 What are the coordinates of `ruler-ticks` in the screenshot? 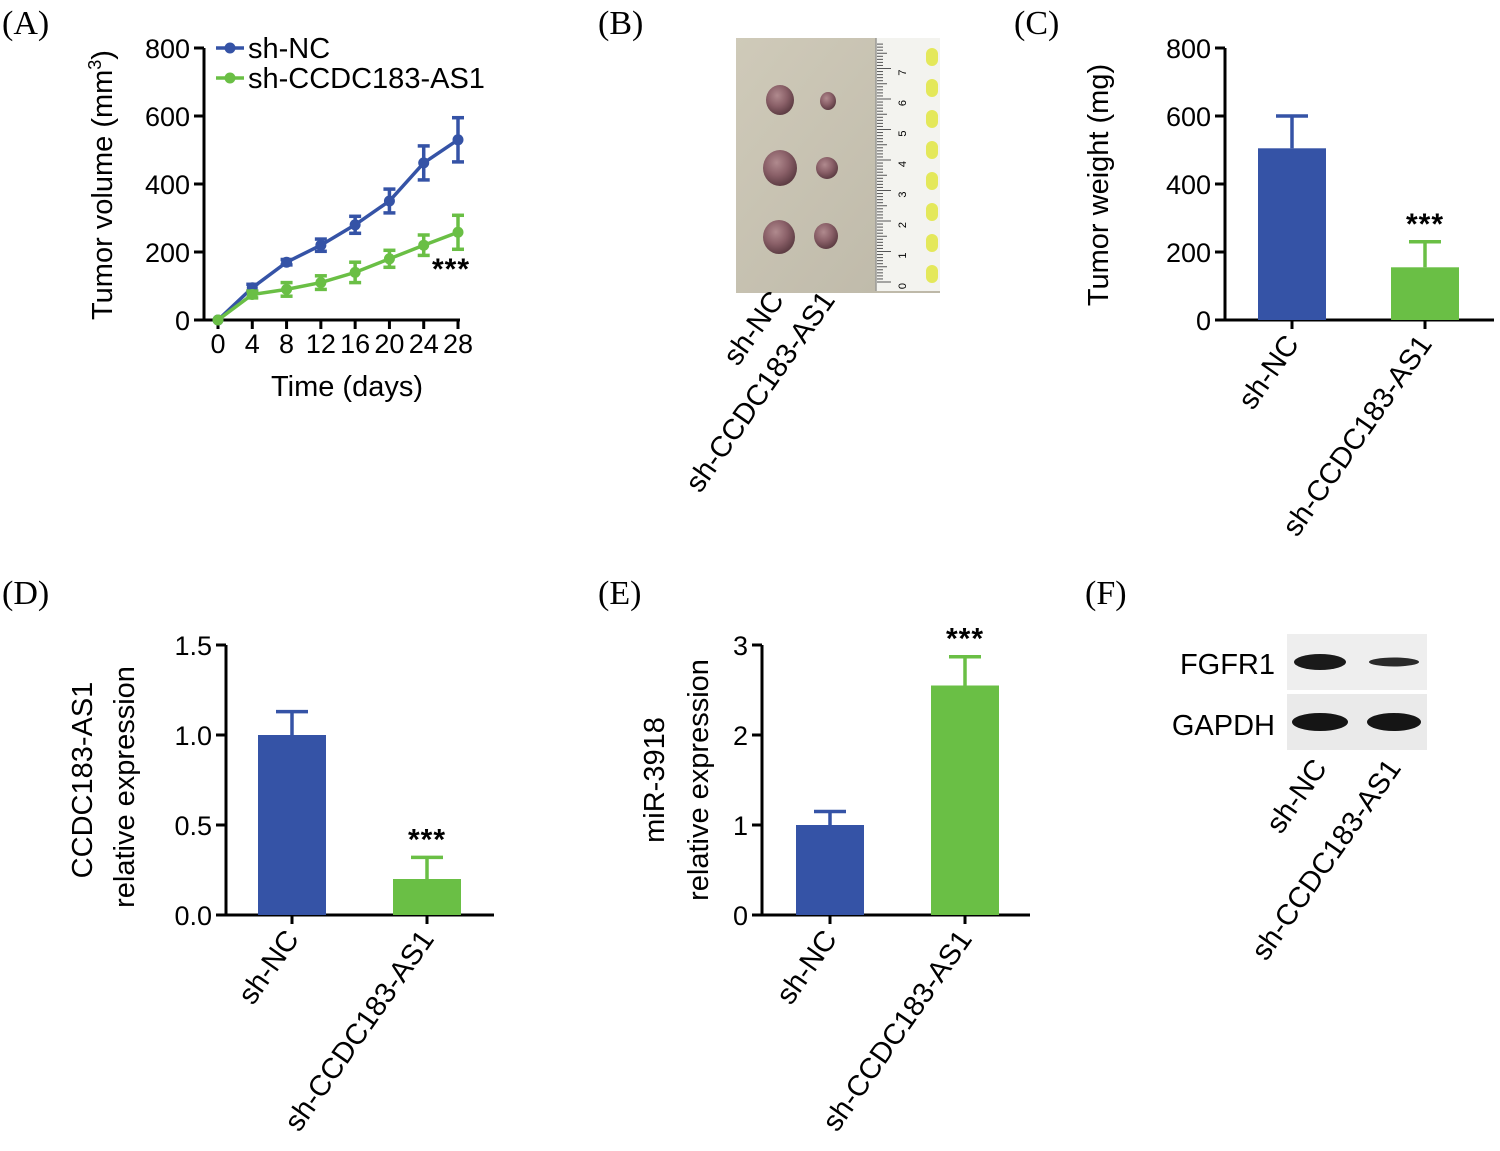 It's located at (884, 163).